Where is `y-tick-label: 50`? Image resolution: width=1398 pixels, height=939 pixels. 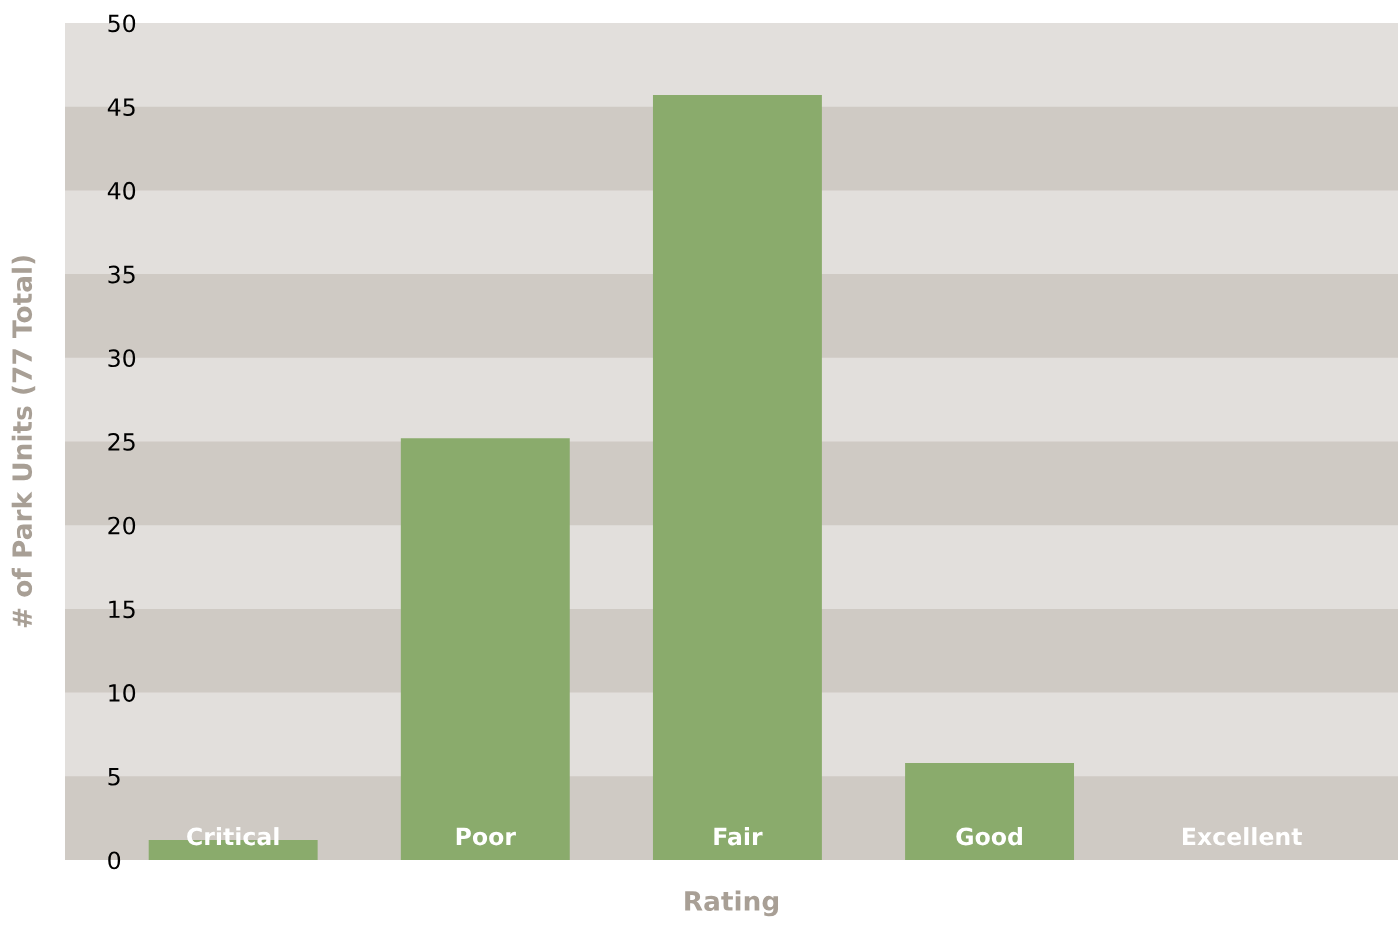 y-tick-label: 50 is located at coordinates (122, 23).